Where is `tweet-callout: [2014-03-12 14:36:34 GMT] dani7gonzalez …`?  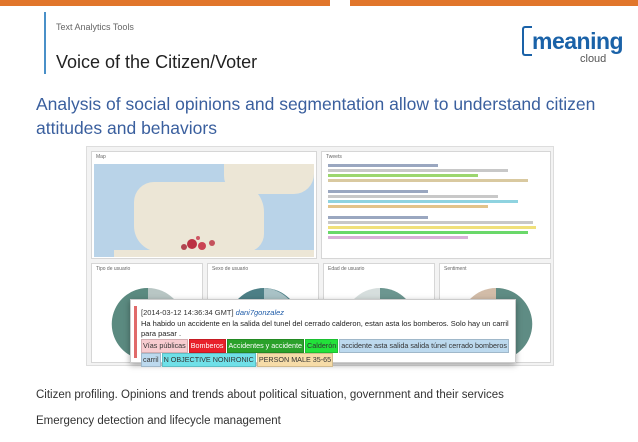
tweet-callout: [2014-03-12 14:36:34 GMT] dani7gonzalez … is located at coordinates (323, 333).